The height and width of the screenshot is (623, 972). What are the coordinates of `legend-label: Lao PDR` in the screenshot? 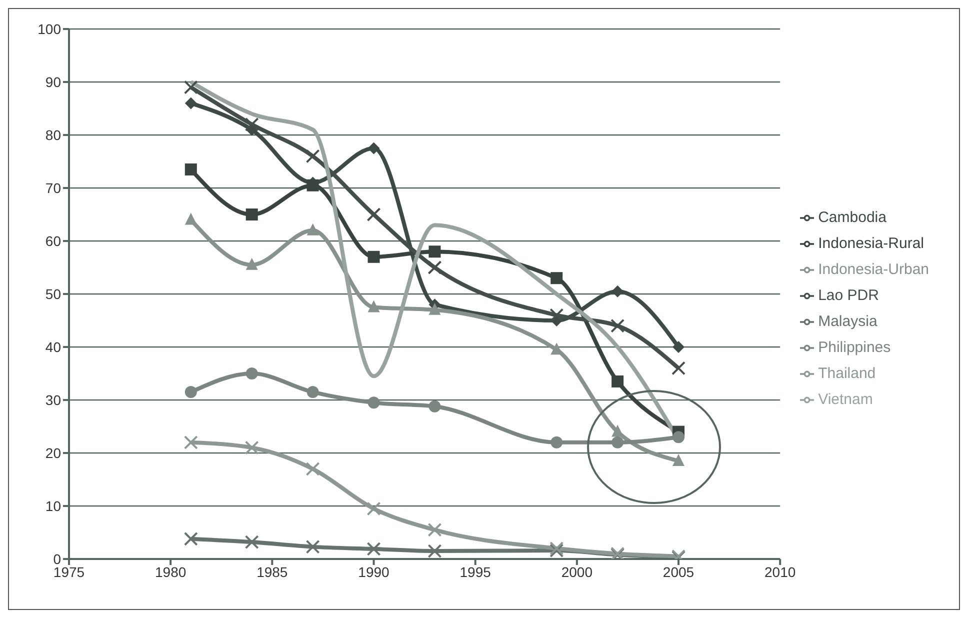 It's located at (848, 295).